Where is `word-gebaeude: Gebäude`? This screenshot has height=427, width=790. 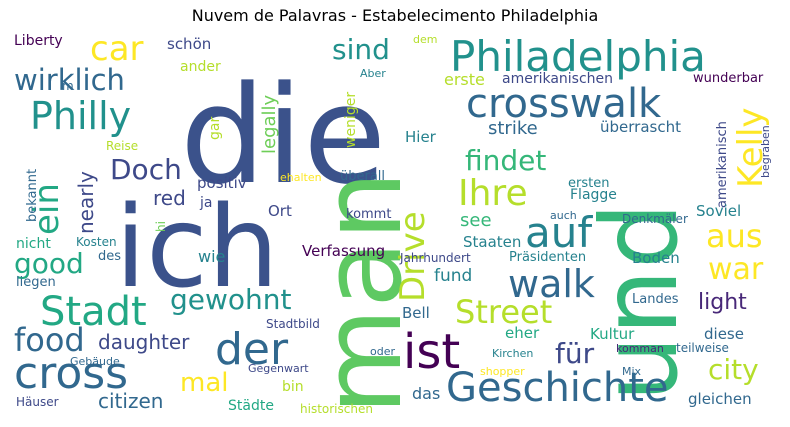
word-gebaeude: Gebäude is located at coordinates (95, 361).